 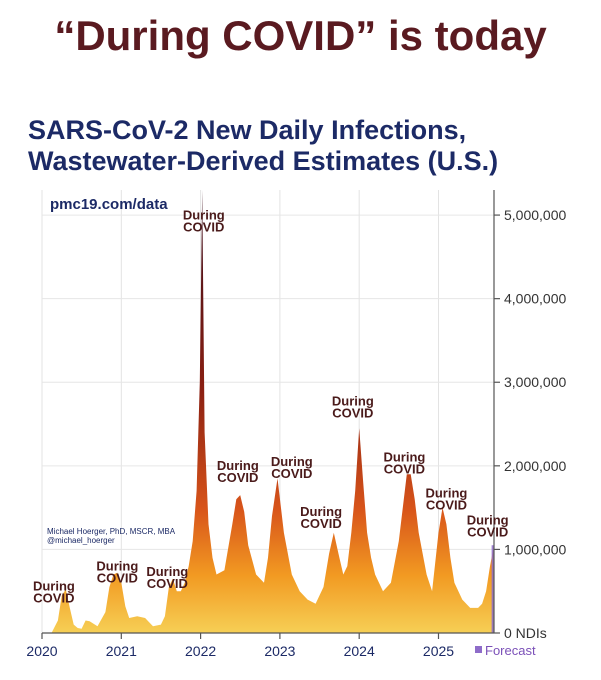 I want to click on x-tick-label: 2022, so click(x=200, y=651).